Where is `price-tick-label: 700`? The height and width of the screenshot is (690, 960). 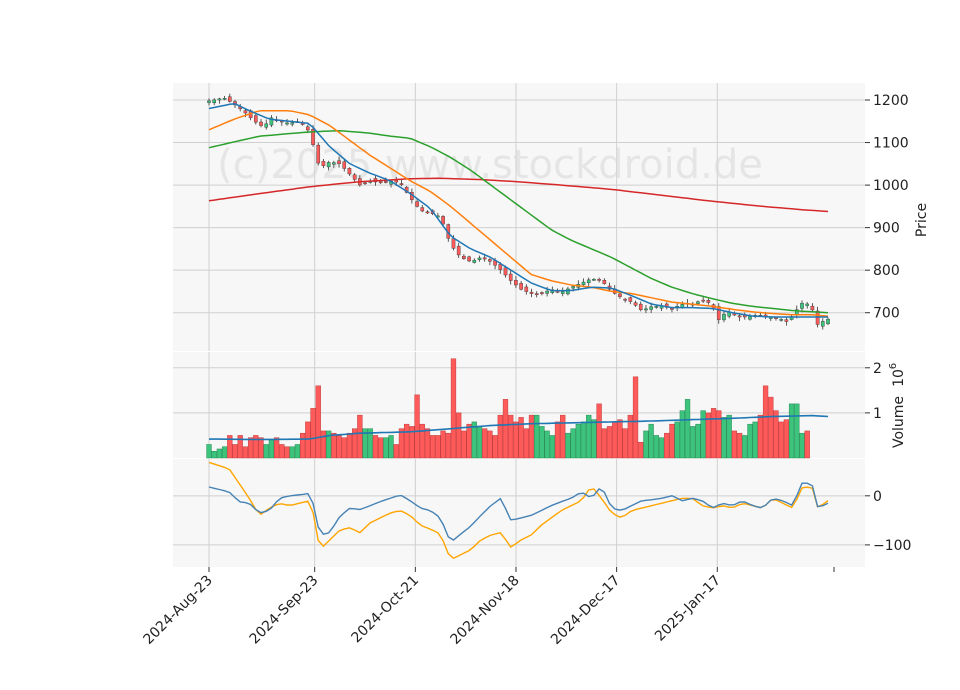
price-tick-label: 700 is located at coordinates (886, 314).